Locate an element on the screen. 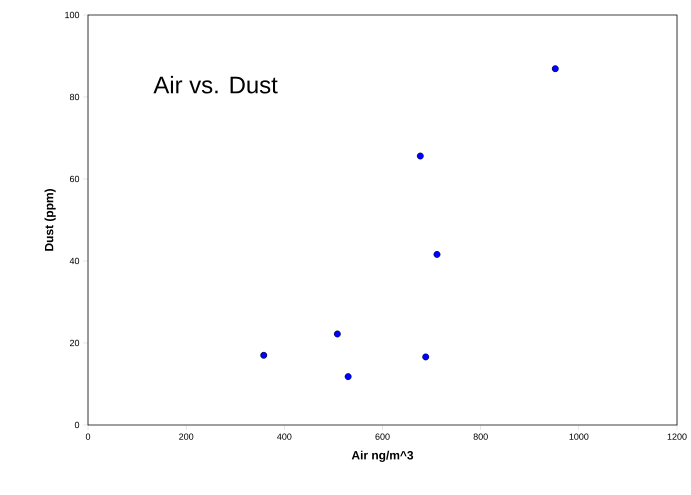 The width and height of the screenshot is (691, 495). y-axis-title: Dust (ppm) is located at coordinates (50, 220).